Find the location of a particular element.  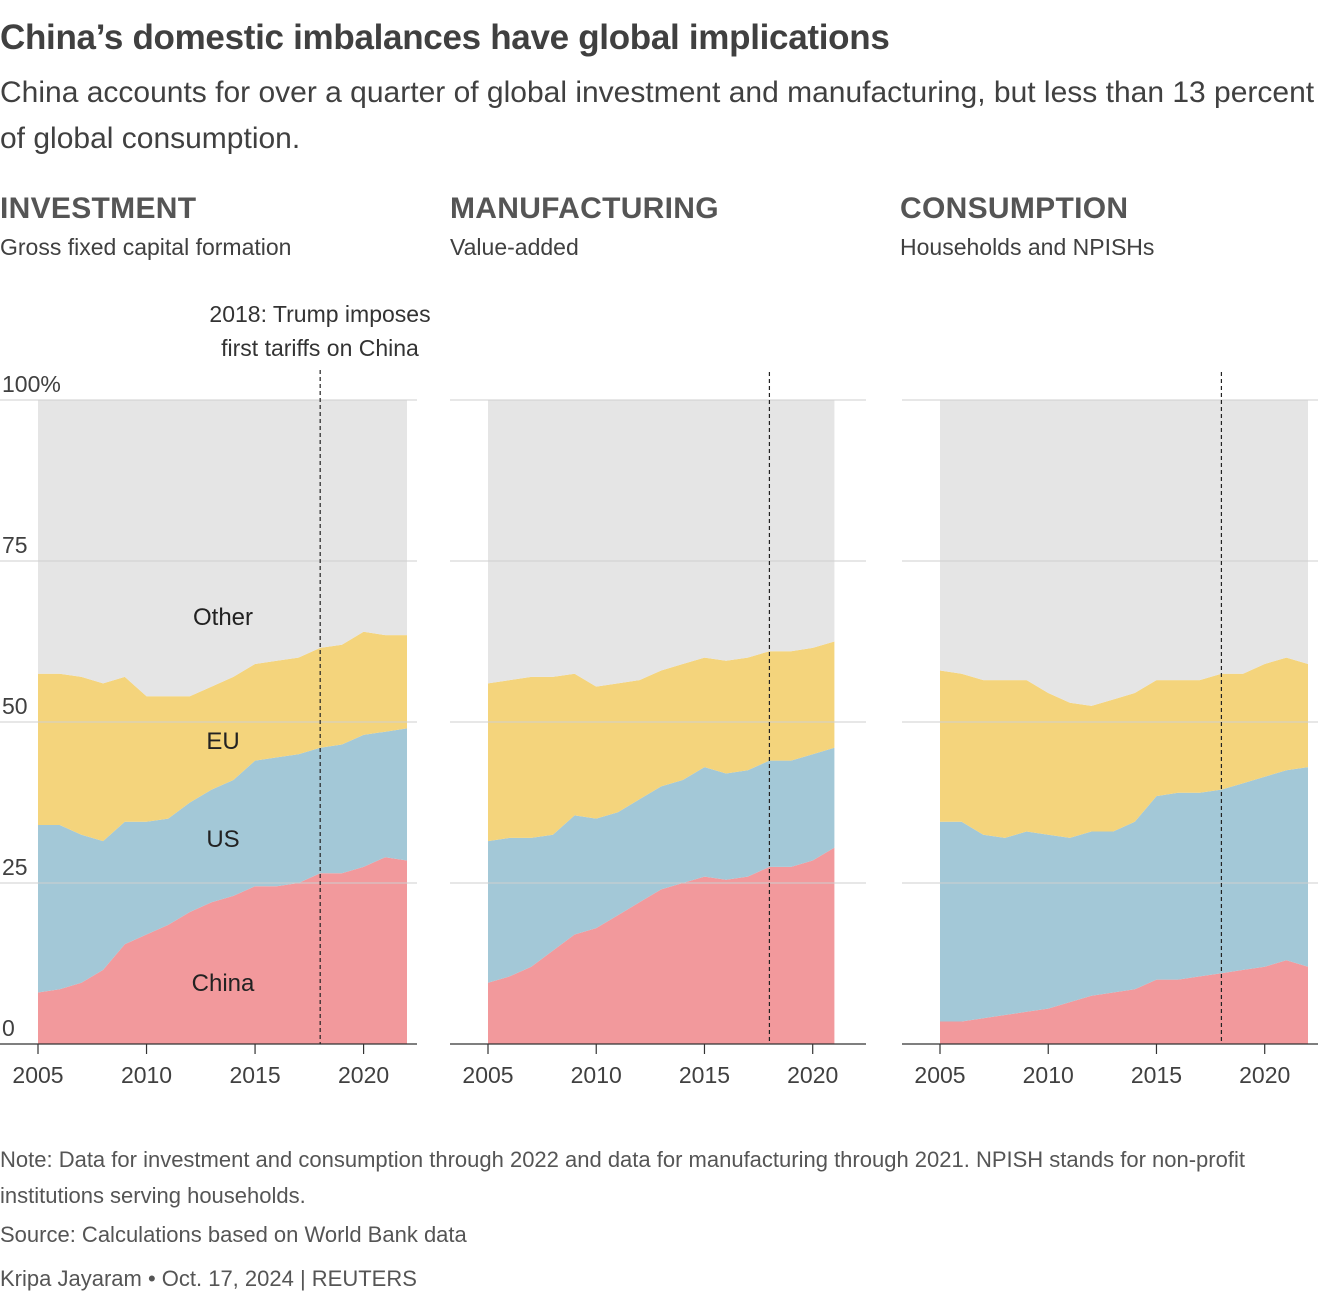

panel-title-manufacturing: MANUFACTURING is located at coordinates (584, 208).